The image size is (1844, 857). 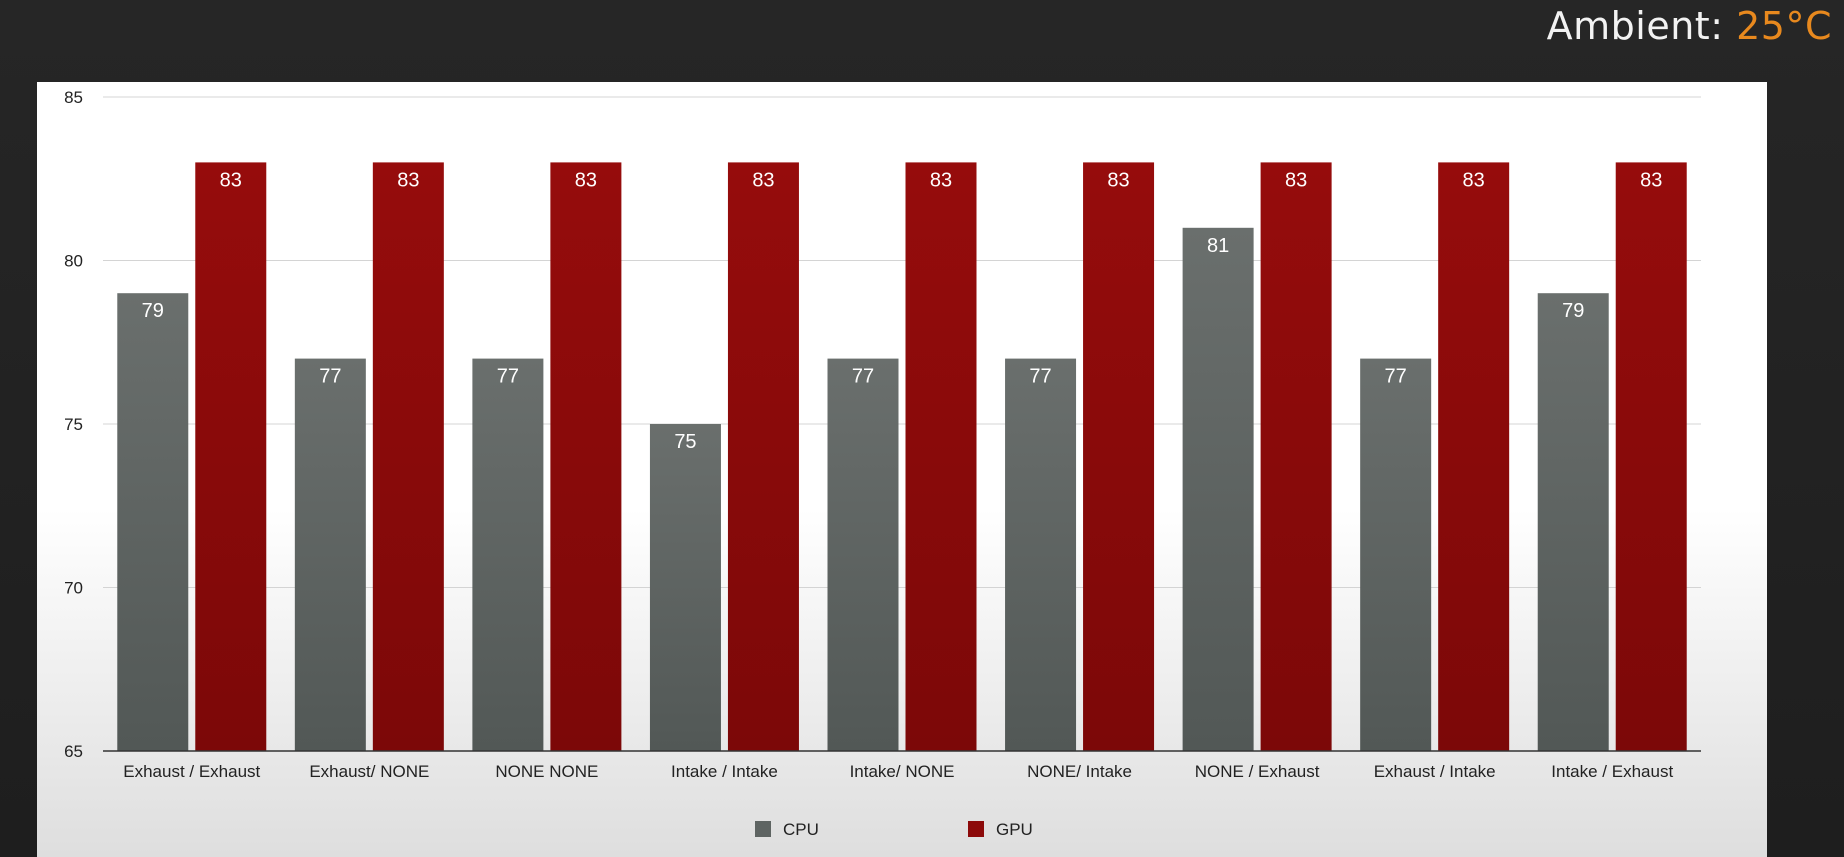 I want to click on x-category-label: NONE / Exhaust, so click(x=1257, y=771).